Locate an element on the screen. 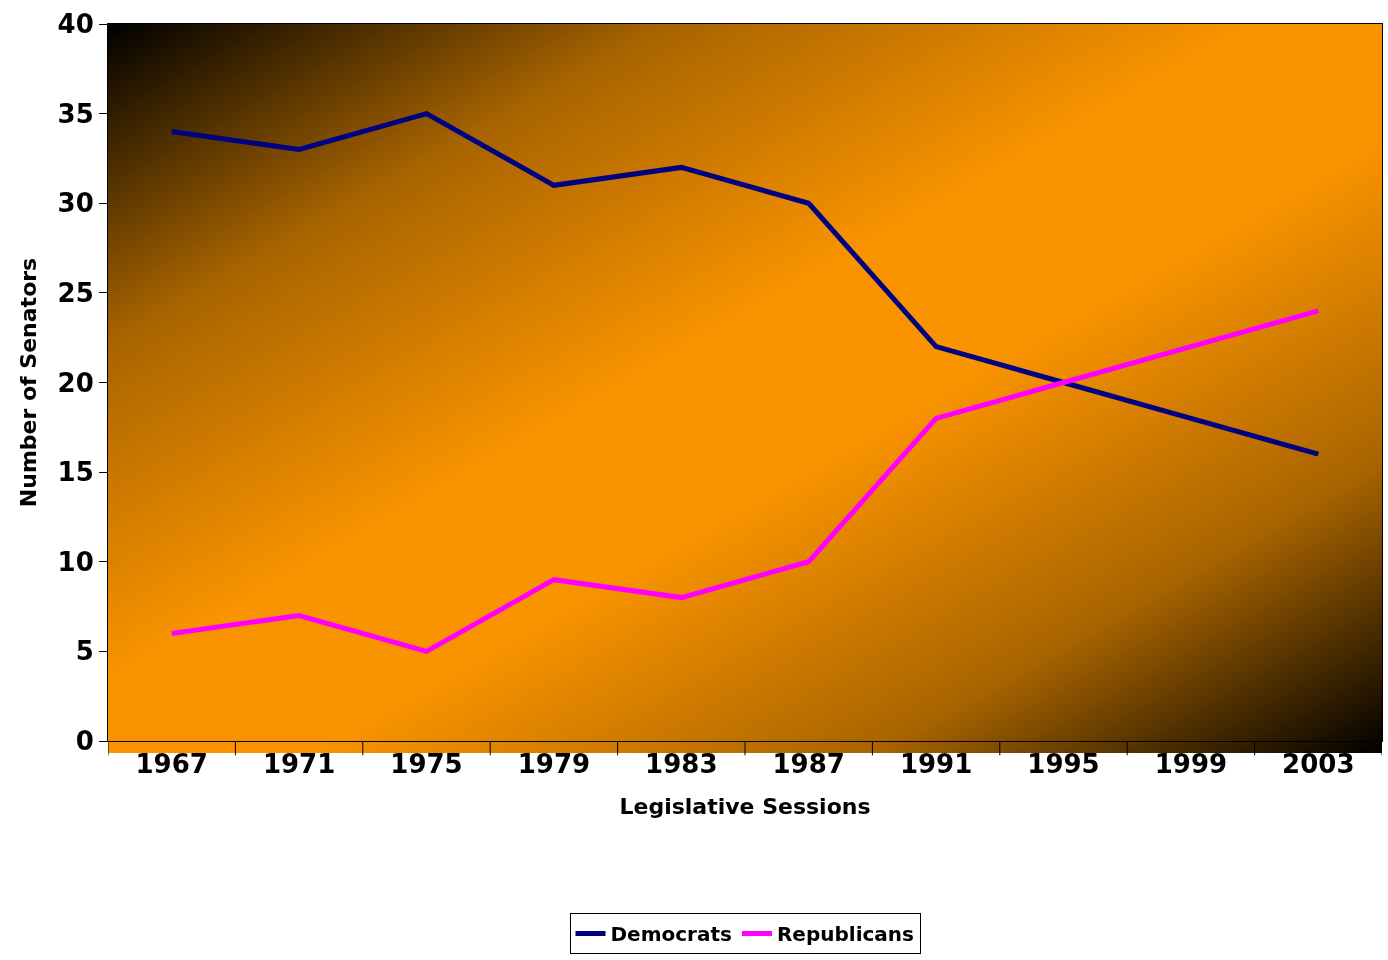  x-tick-label: 1987 is located at coordinates (808, 764).